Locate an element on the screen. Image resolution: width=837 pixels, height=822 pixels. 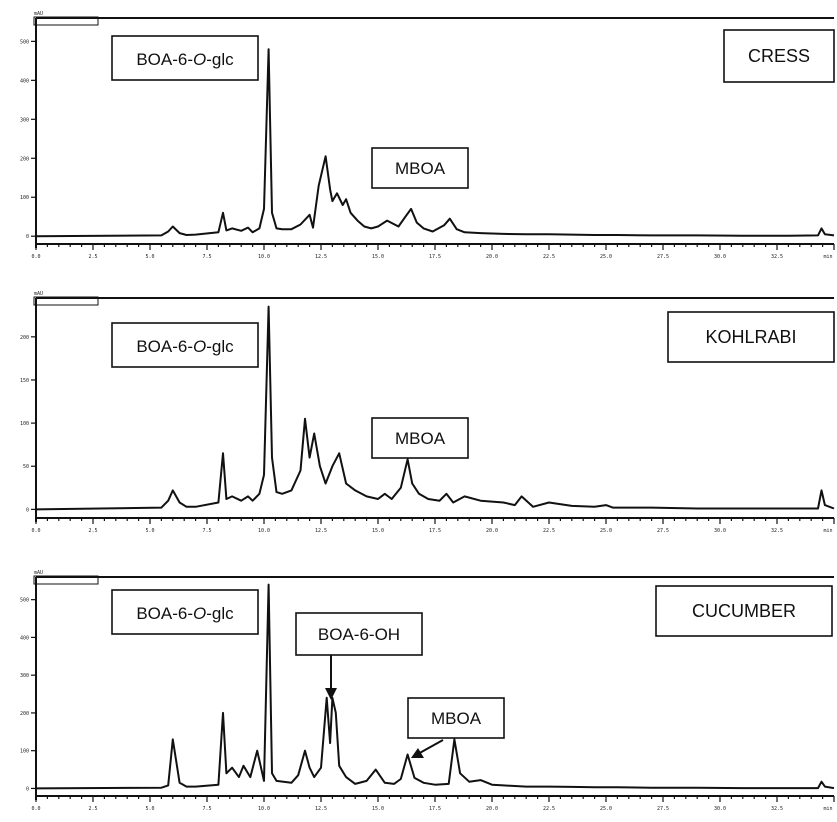
sample-name: CUCUMBER is located at coordinates (744, 611).